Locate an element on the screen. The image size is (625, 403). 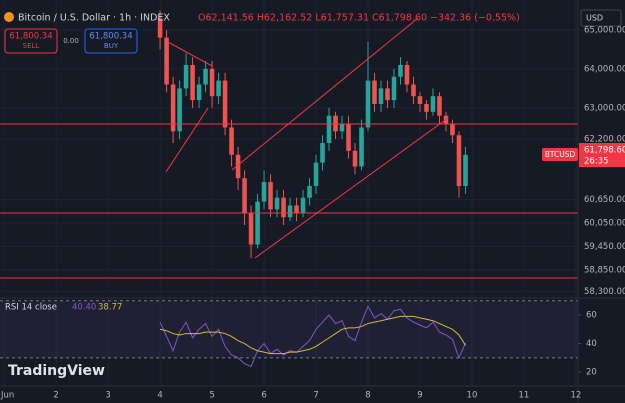
x-tick-label: 4 is located at coordinates (159, 396).